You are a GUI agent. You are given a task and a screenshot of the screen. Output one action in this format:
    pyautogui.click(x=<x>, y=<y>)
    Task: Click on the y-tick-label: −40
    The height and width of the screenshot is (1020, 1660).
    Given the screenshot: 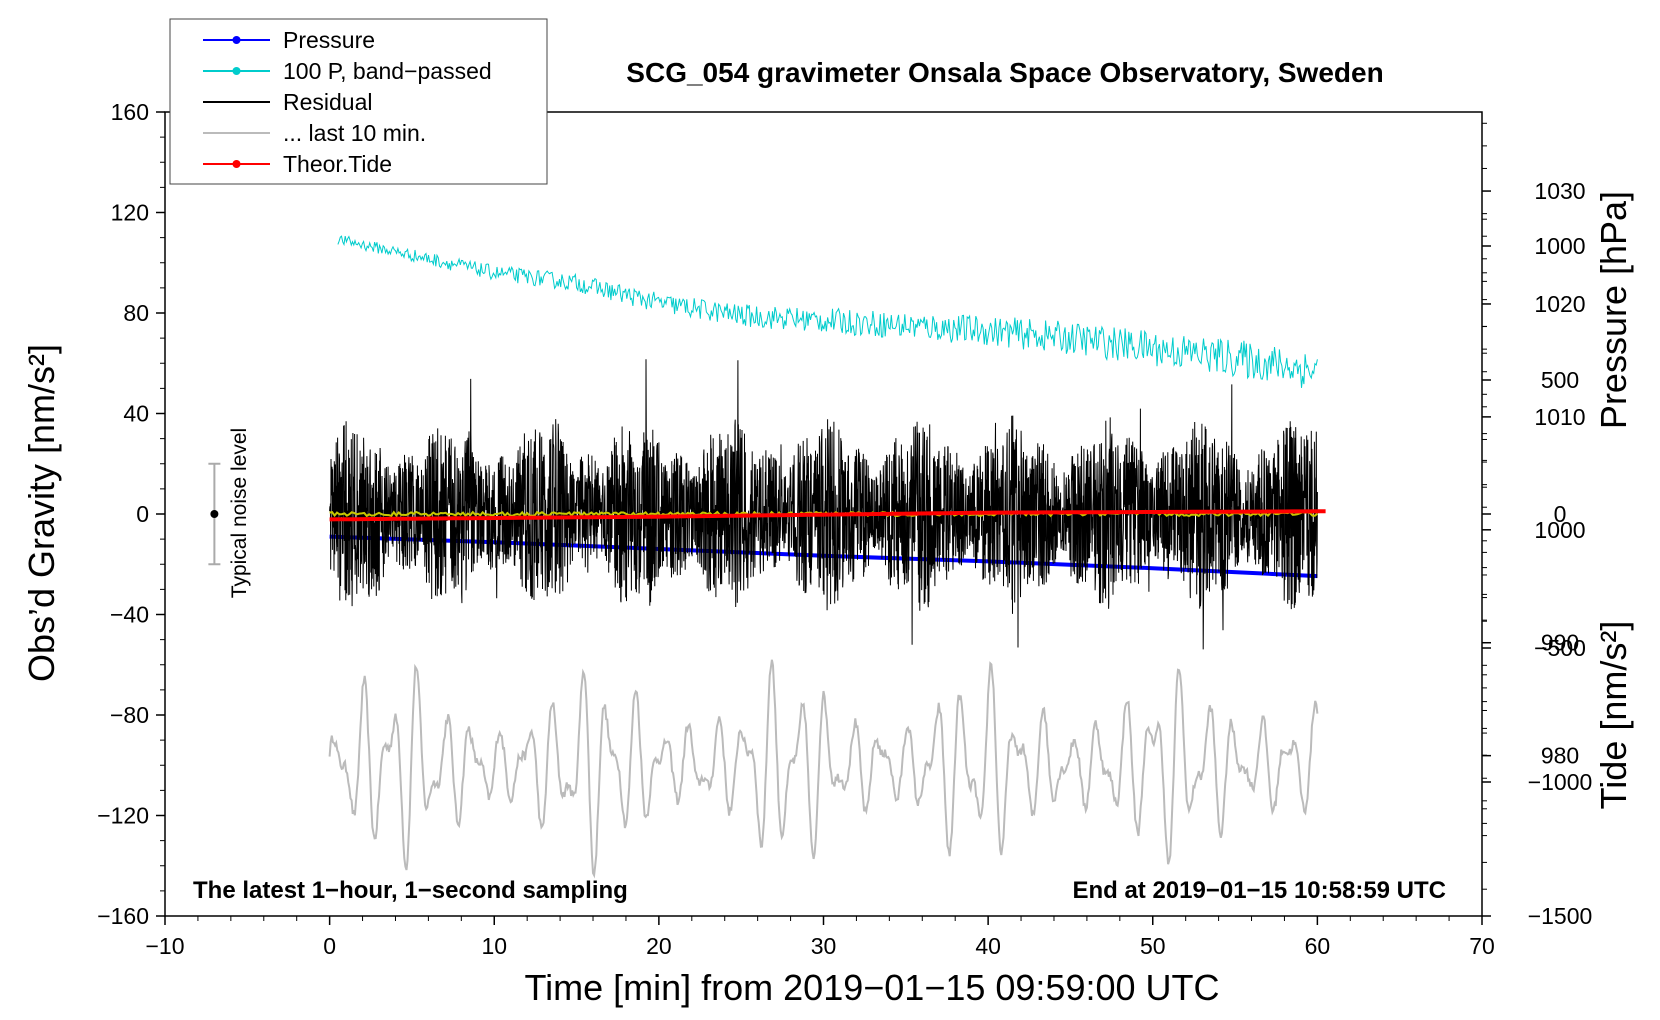 What is the action you would take?
    pyautogui.click(x=129, y=615)
    